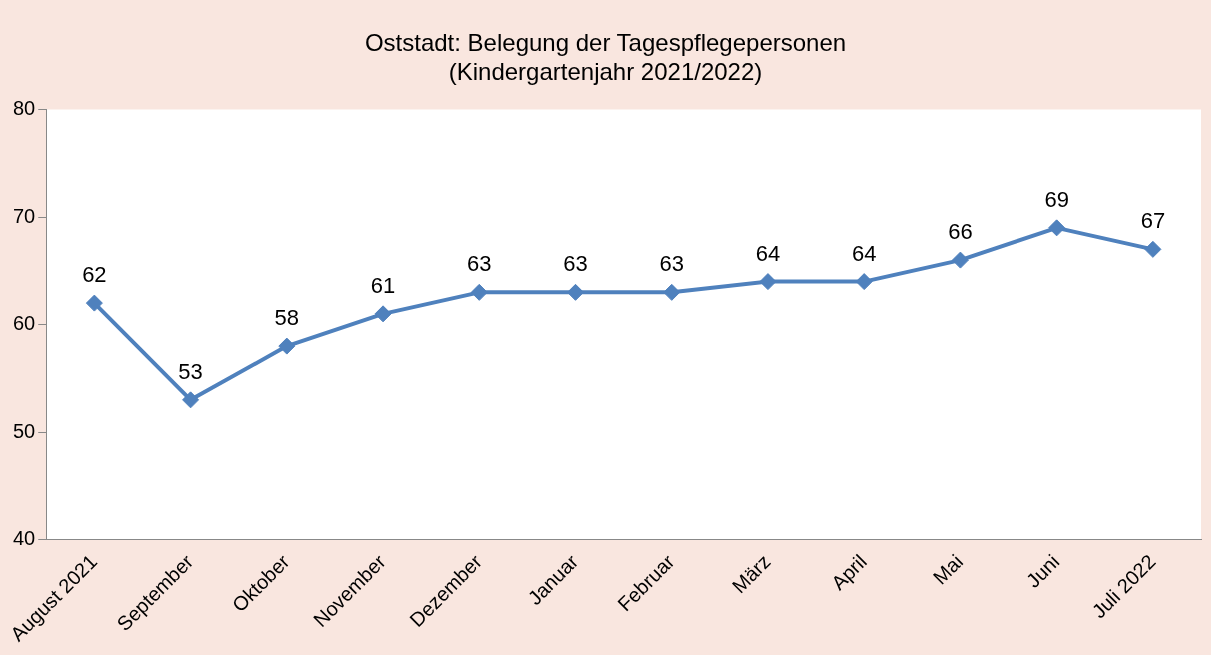  What do you see at coordinates (1153, 221) in the screenshot?
I see `data-label: 67` at bounding box center [1153, 221].